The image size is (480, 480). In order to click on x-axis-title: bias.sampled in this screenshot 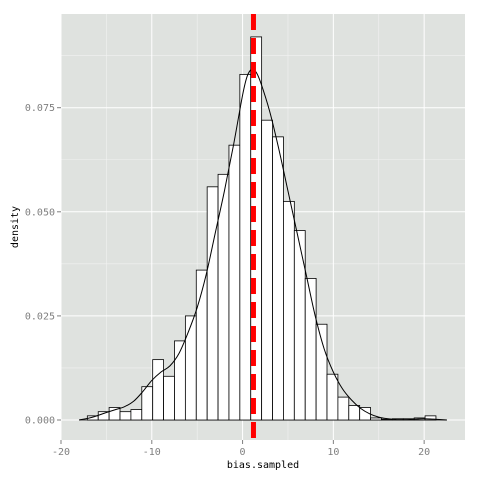, I will do `click(263, 465)`.